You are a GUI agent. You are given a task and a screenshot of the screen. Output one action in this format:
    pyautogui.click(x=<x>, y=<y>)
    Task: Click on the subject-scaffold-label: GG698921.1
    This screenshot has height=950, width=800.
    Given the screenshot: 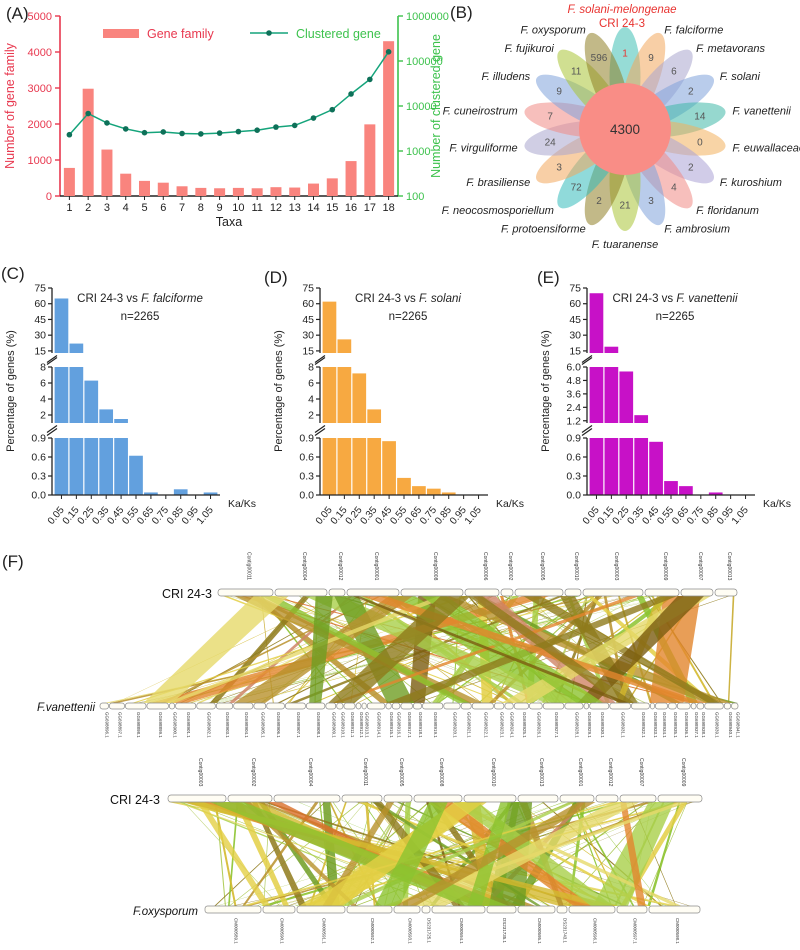 What is the action you would take?
    pyautogui.click(x=469, y=725)
    